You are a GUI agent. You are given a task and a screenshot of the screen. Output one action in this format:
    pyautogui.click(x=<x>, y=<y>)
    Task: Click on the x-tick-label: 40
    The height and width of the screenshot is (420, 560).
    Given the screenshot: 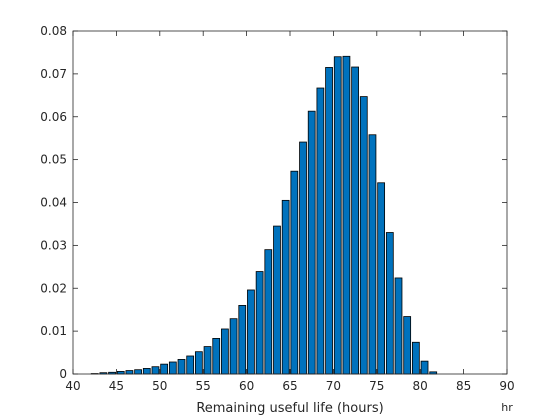 What is the action you would take?
    pyautogui.click(x=72, y=386)
    